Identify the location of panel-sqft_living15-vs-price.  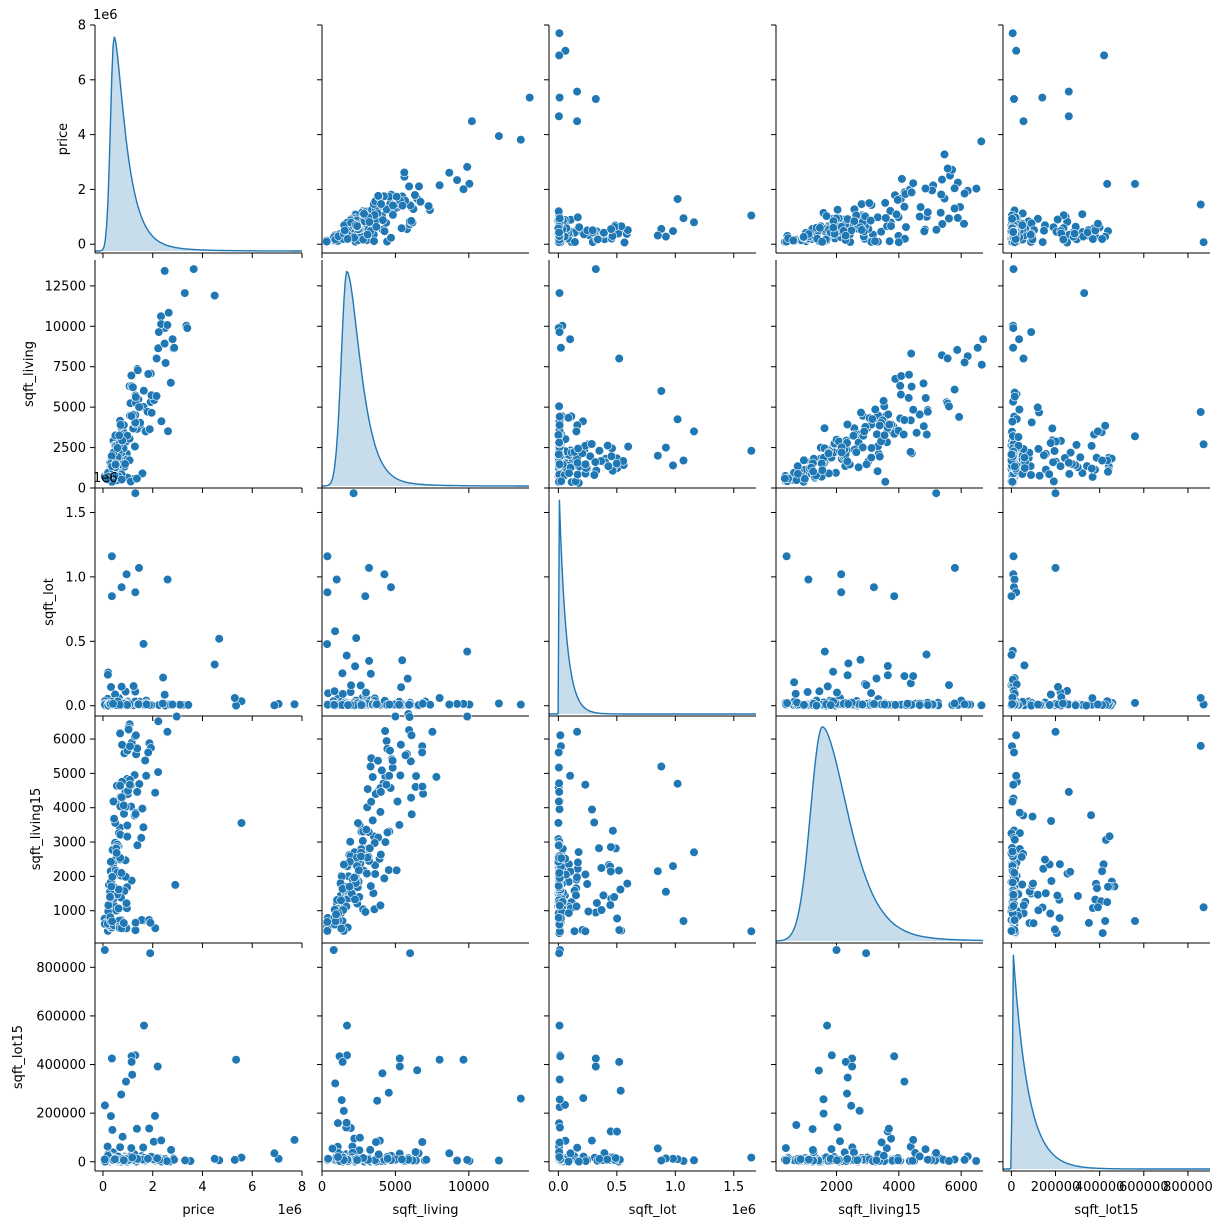
(196, 829).